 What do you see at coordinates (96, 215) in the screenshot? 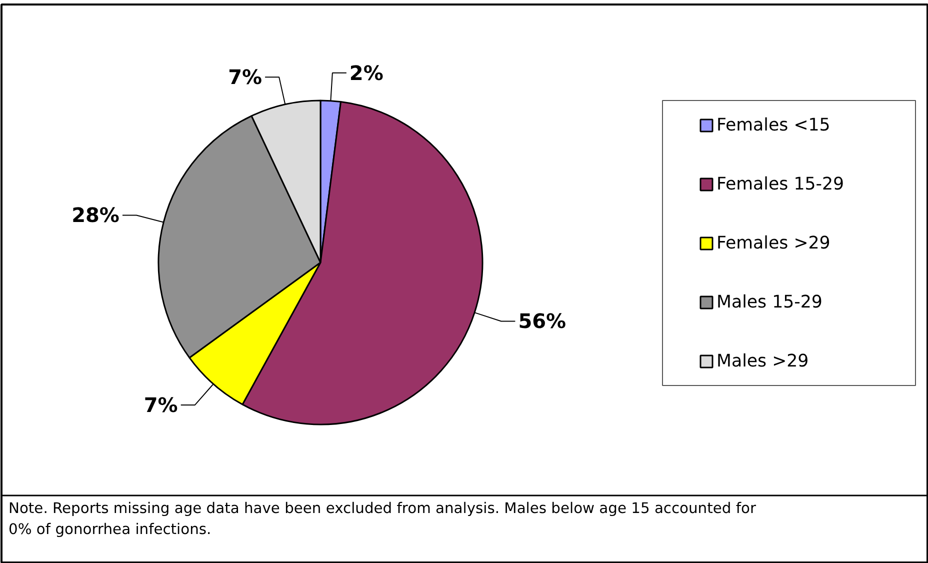
I see `data-label: 28%` at bounding box center [96, 215].